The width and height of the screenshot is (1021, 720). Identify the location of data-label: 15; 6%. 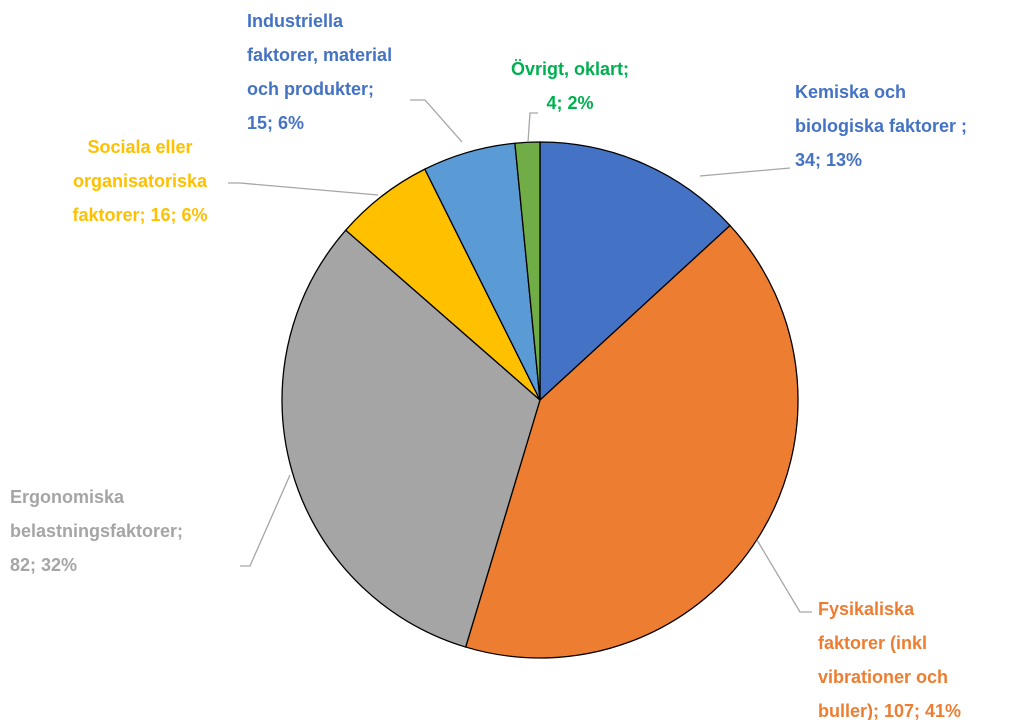
(275, 123).